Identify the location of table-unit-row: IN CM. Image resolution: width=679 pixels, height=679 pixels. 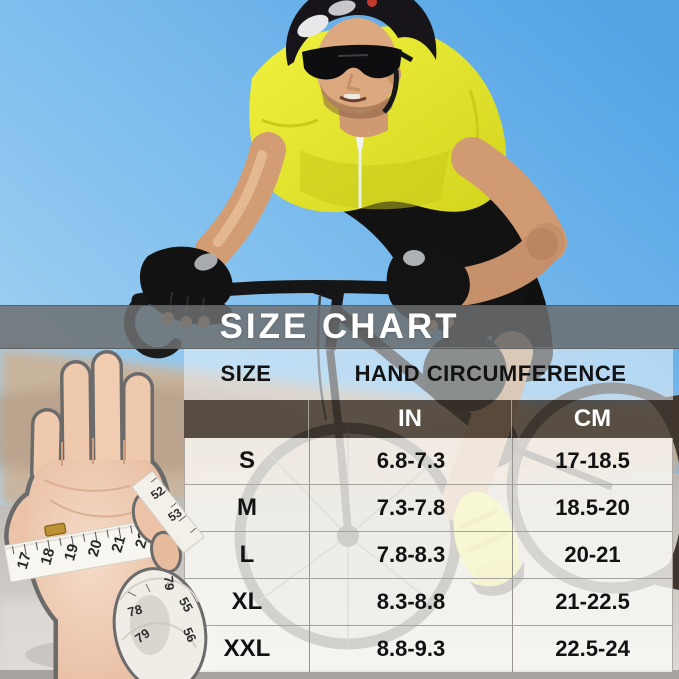
(428, 419).